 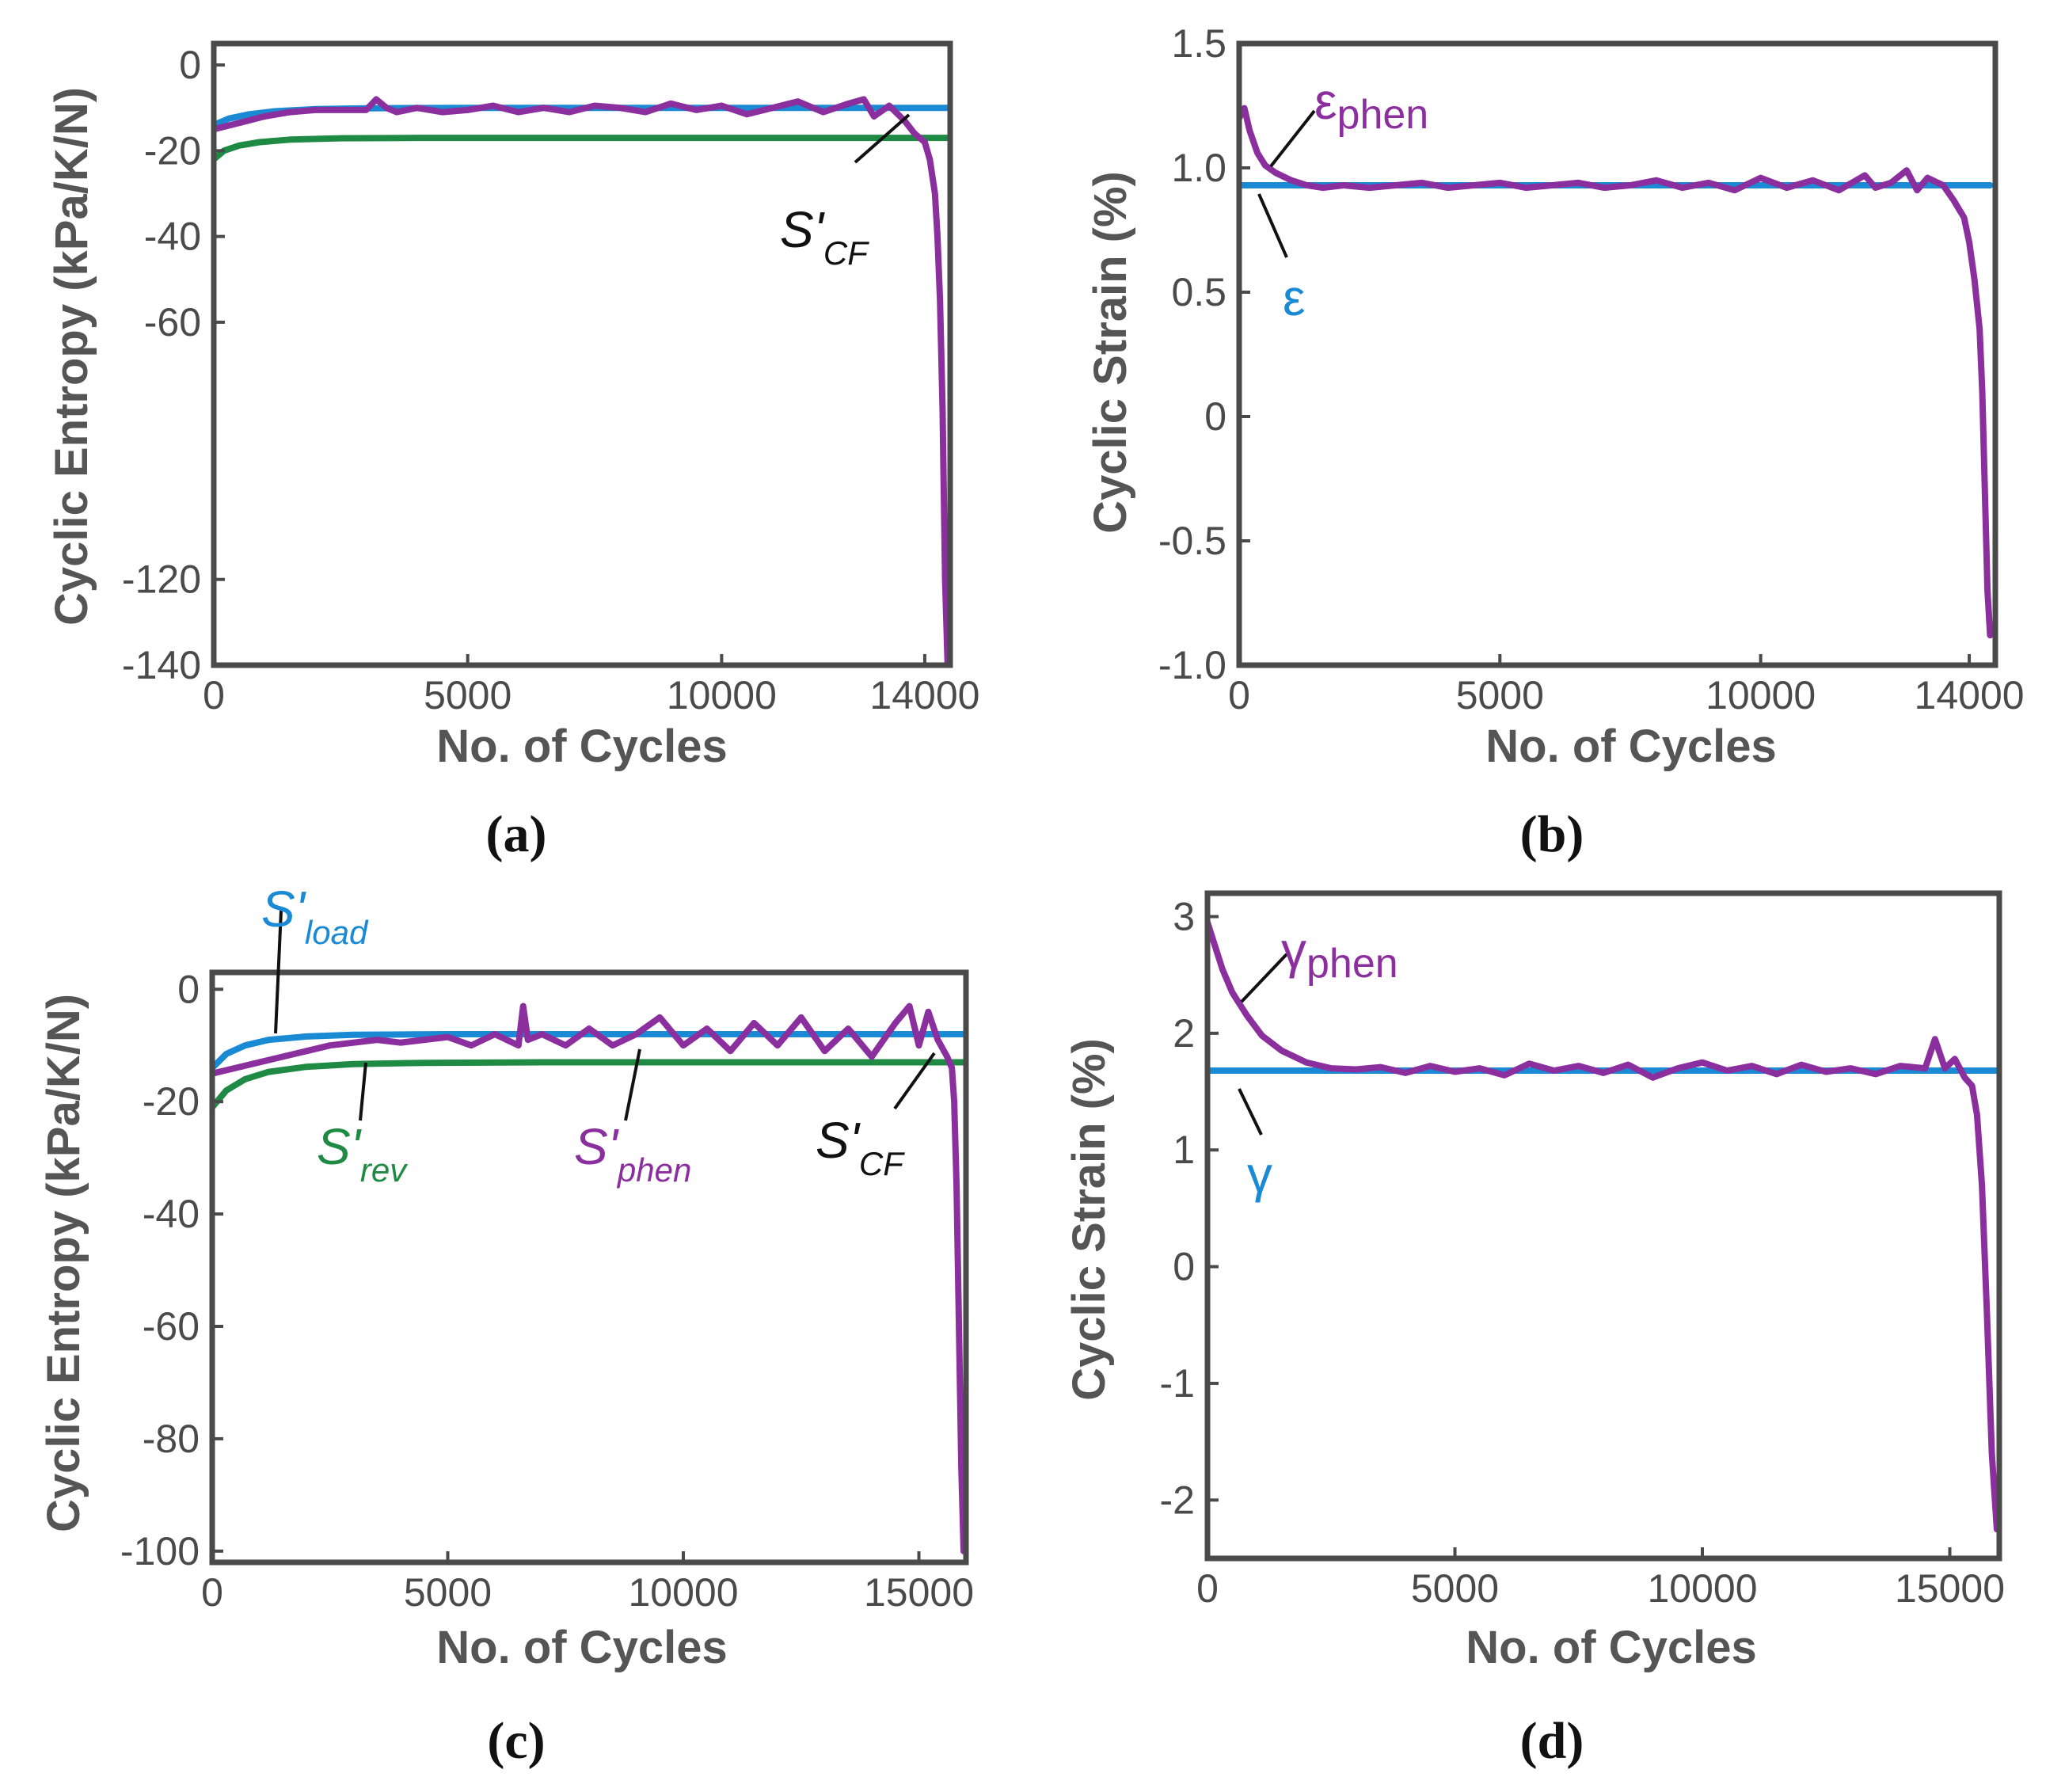 I want to click on ytick-label-d-2: 1, so click(x=1184, y=1150).